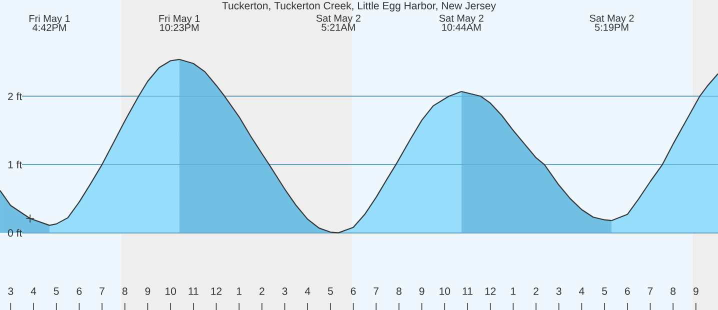 This screenshot has height=310, width=718. What do you see at coordinates (15, 232) in the screenshot?
I see `y-tick-label: 0 ft` at bounding box center [15, 232].